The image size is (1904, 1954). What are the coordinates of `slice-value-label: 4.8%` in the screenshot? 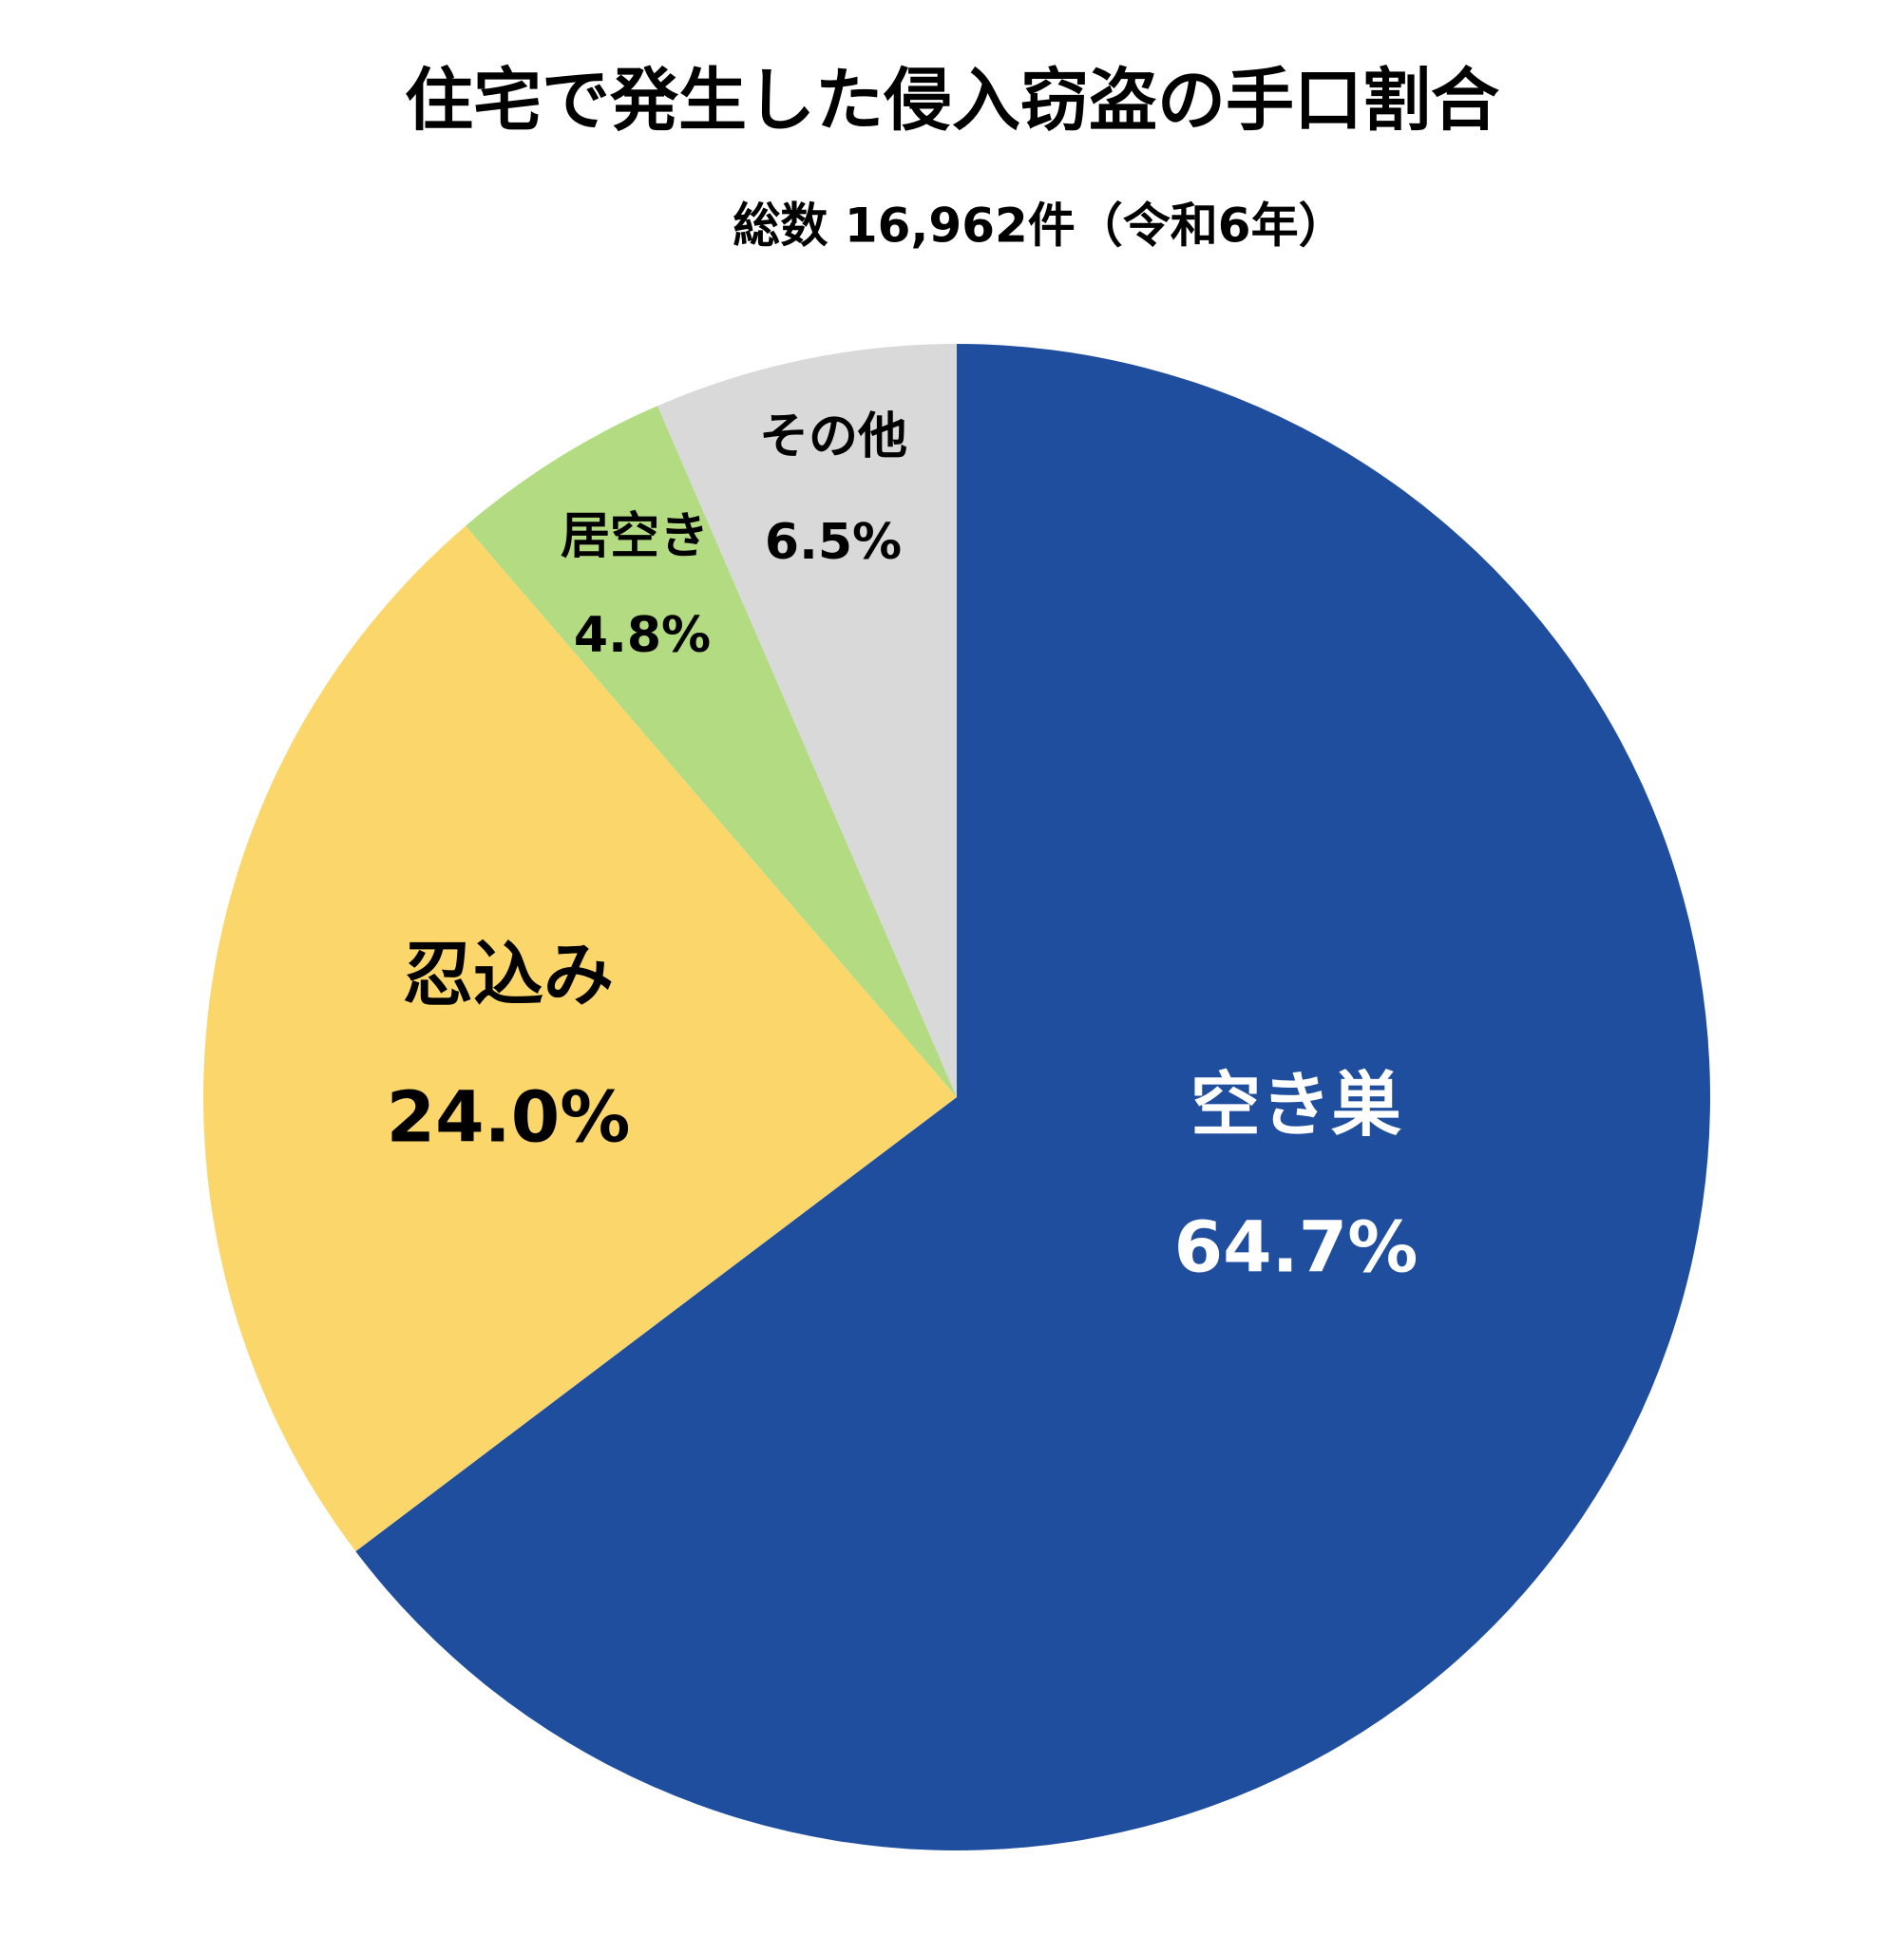 It's located at (643, 635).